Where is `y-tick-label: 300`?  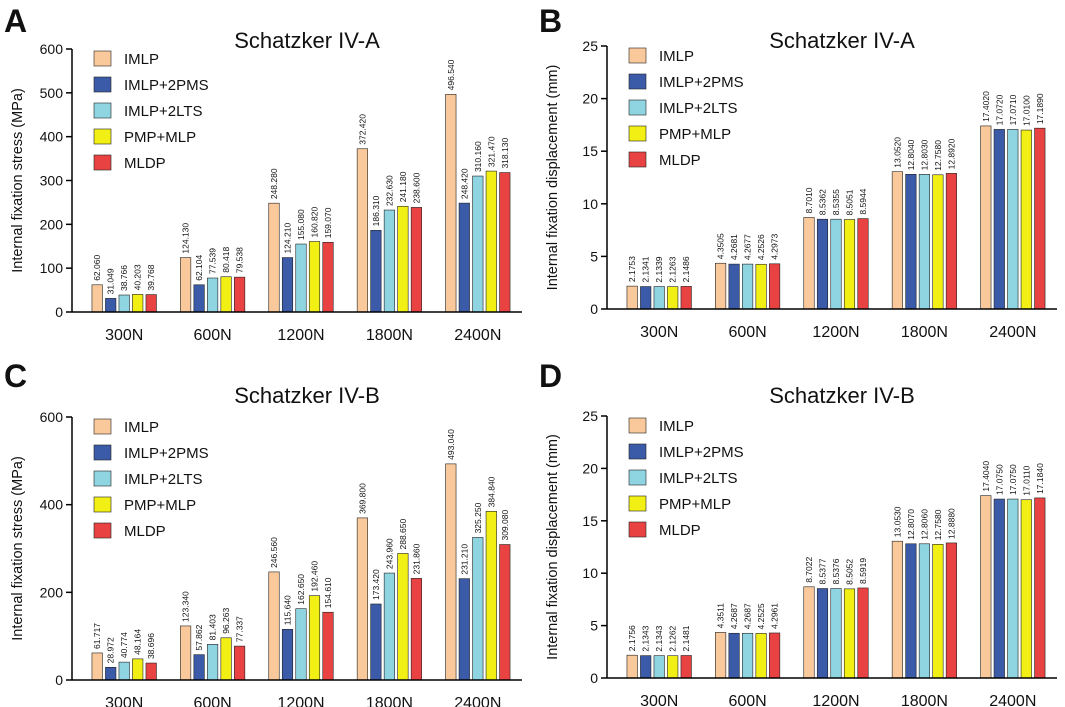
y-tick-label: 300 is located at coordinates (52, 181).